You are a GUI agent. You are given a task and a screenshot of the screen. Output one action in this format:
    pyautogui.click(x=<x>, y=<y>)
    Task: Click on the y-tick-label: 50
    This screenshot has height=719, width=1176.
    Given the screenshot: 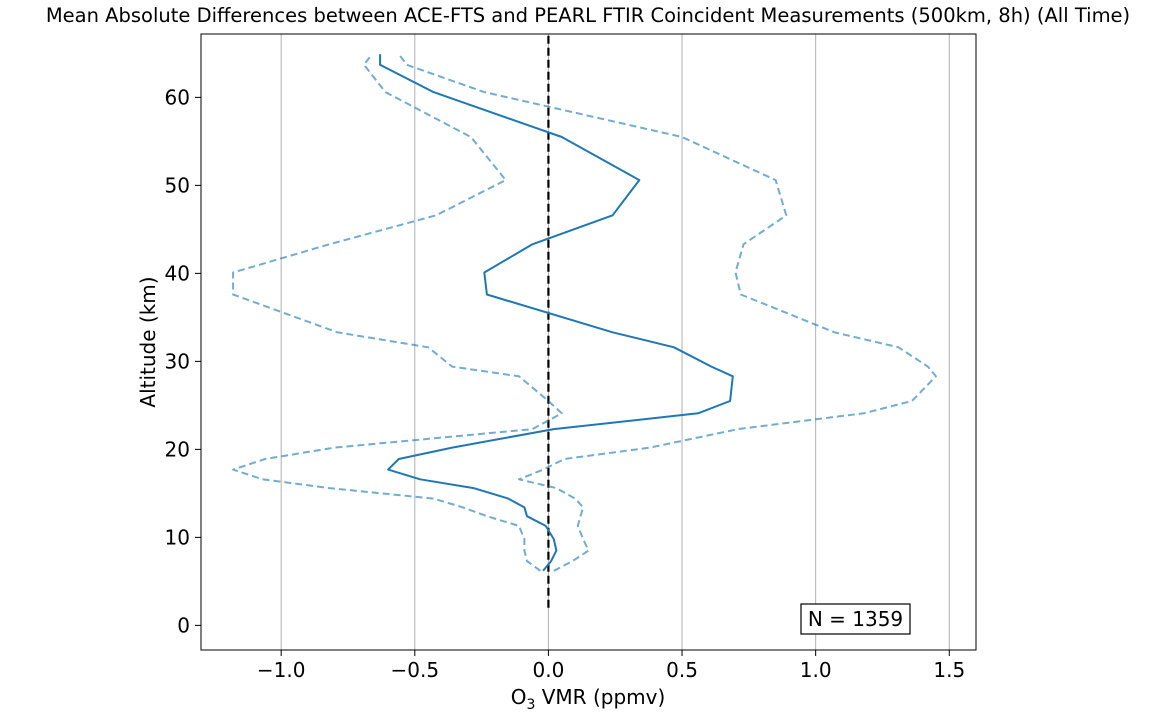 What is the action you would take?
    pyautogui.click(x=177, y=185)
    